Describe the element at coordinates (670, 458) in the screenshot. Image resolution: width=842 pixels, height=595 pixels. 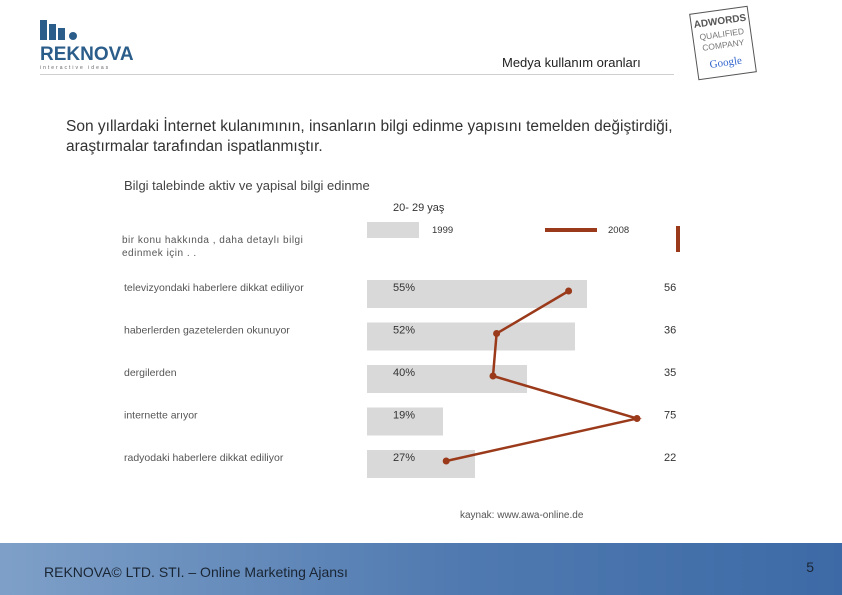
I see `line-value-label: 22` at that location.